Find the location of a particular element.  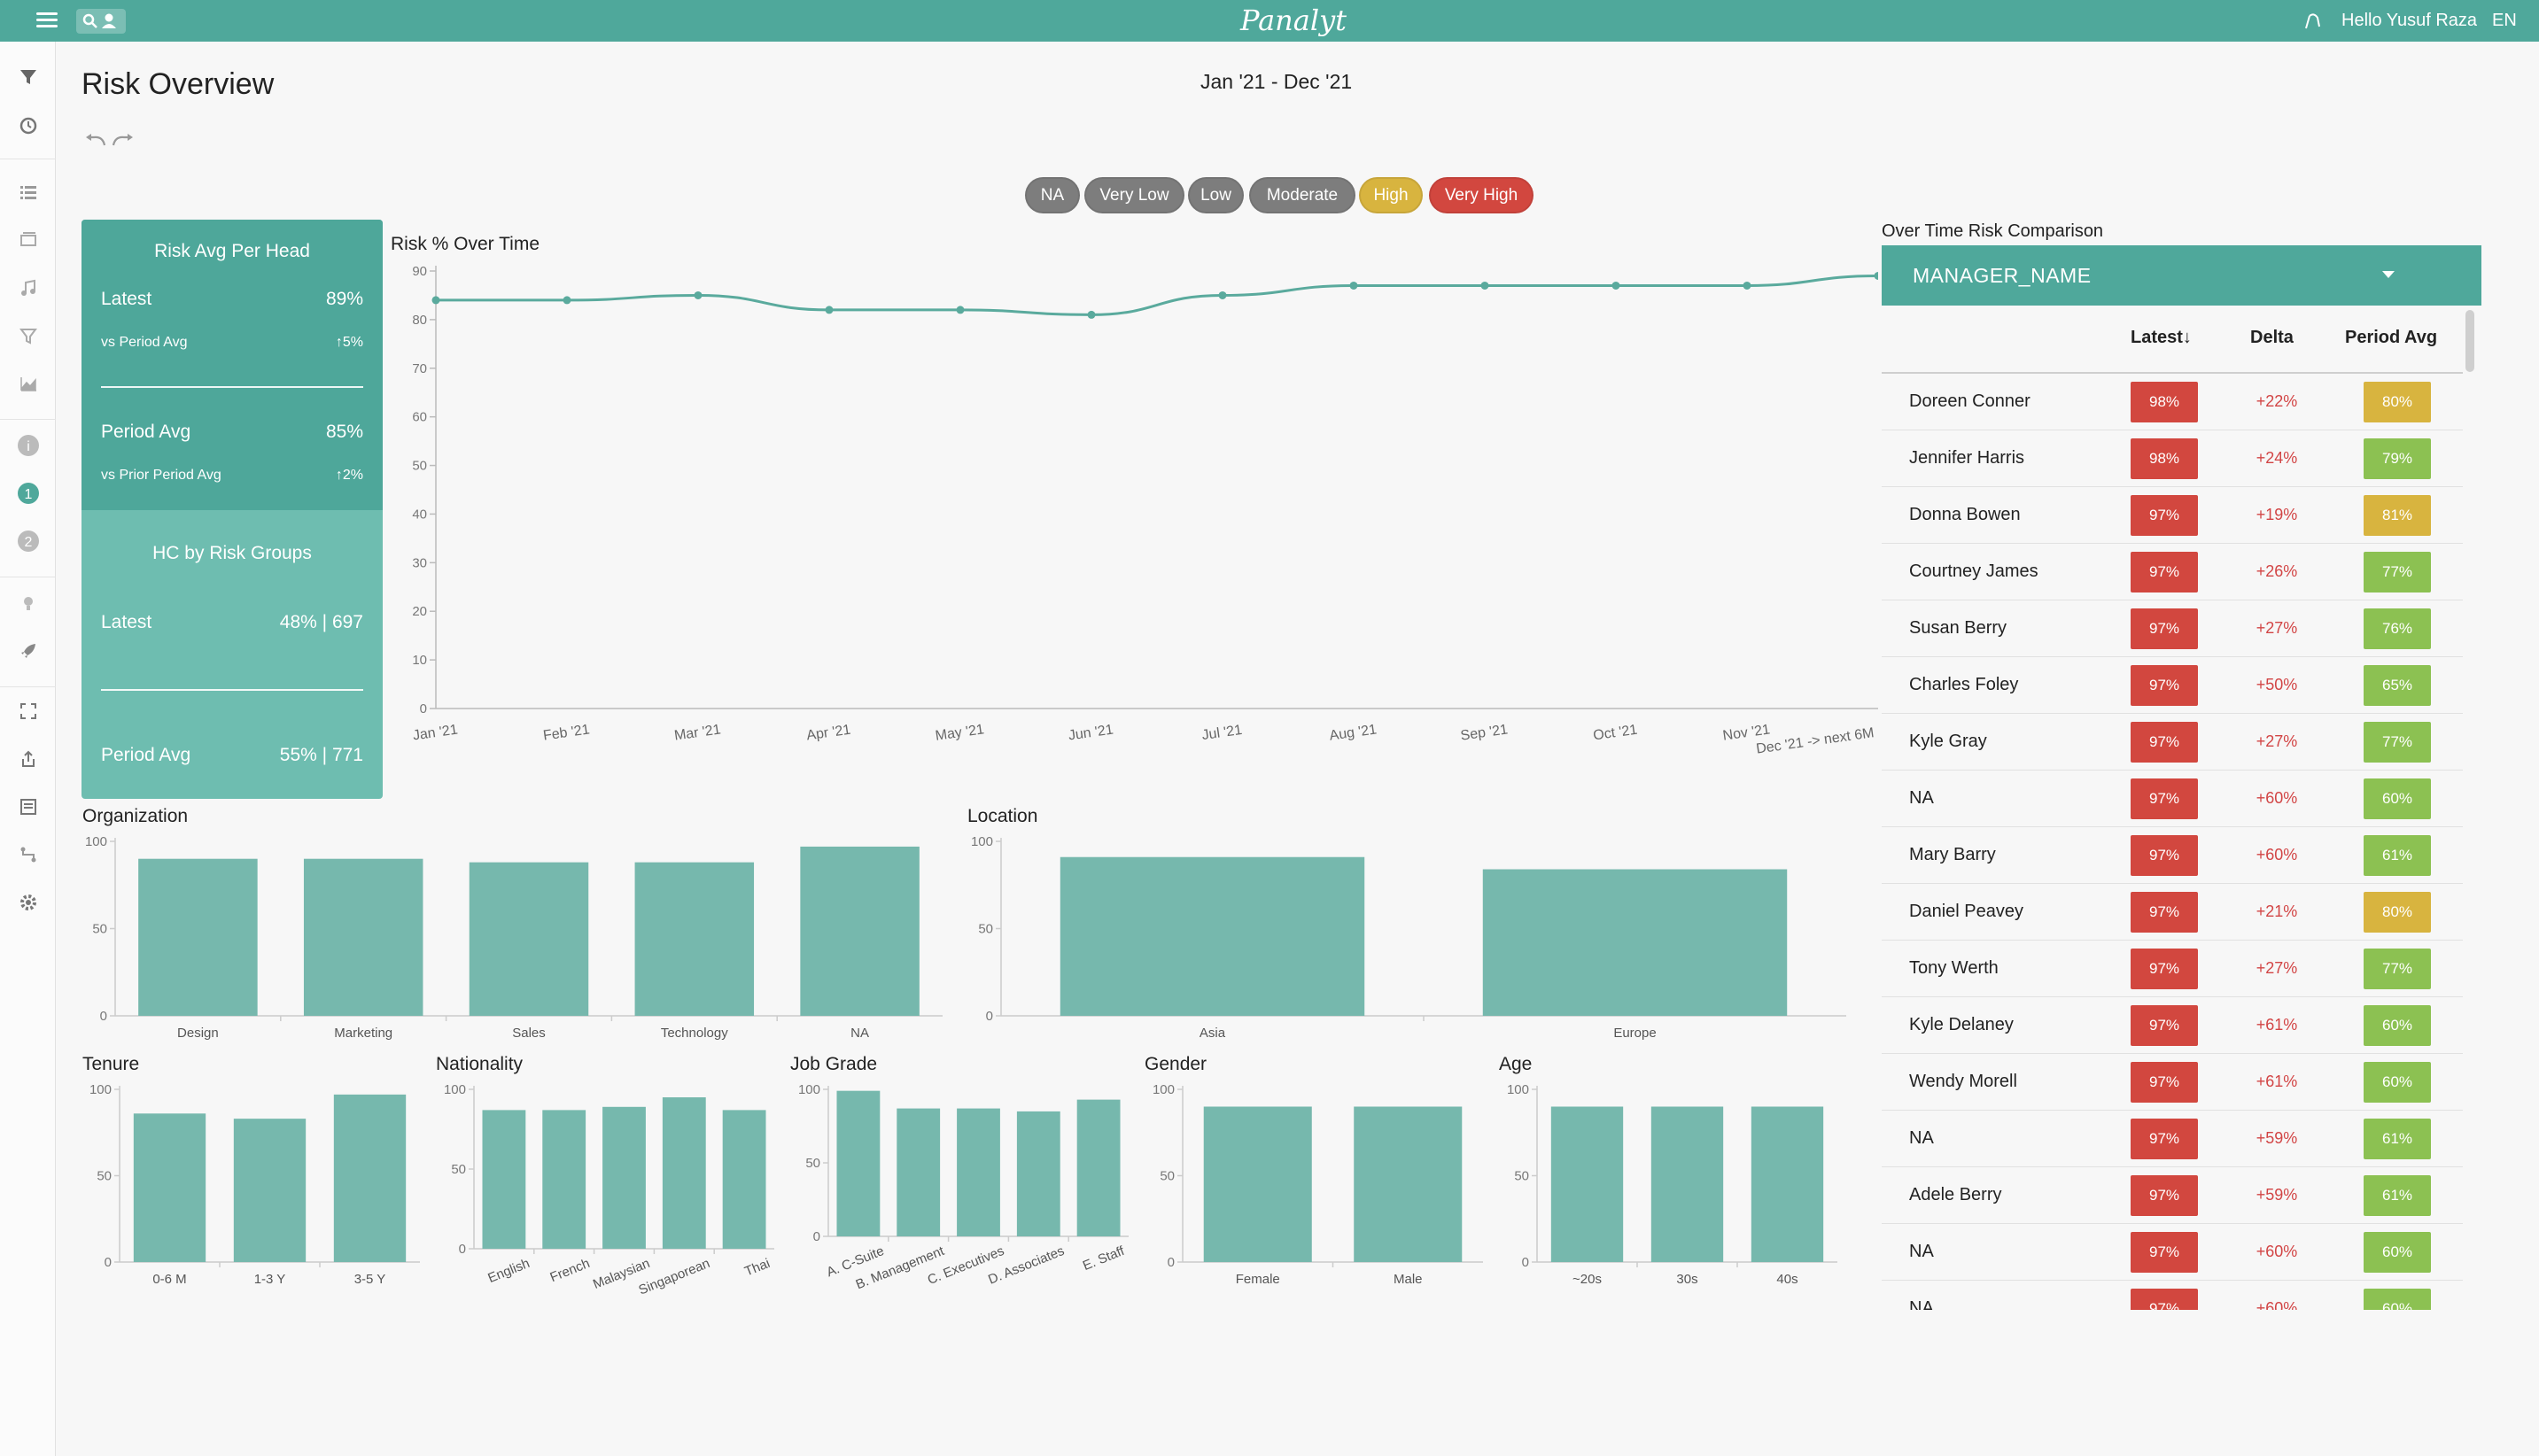

search-icon is located at coordinates (101, 21).